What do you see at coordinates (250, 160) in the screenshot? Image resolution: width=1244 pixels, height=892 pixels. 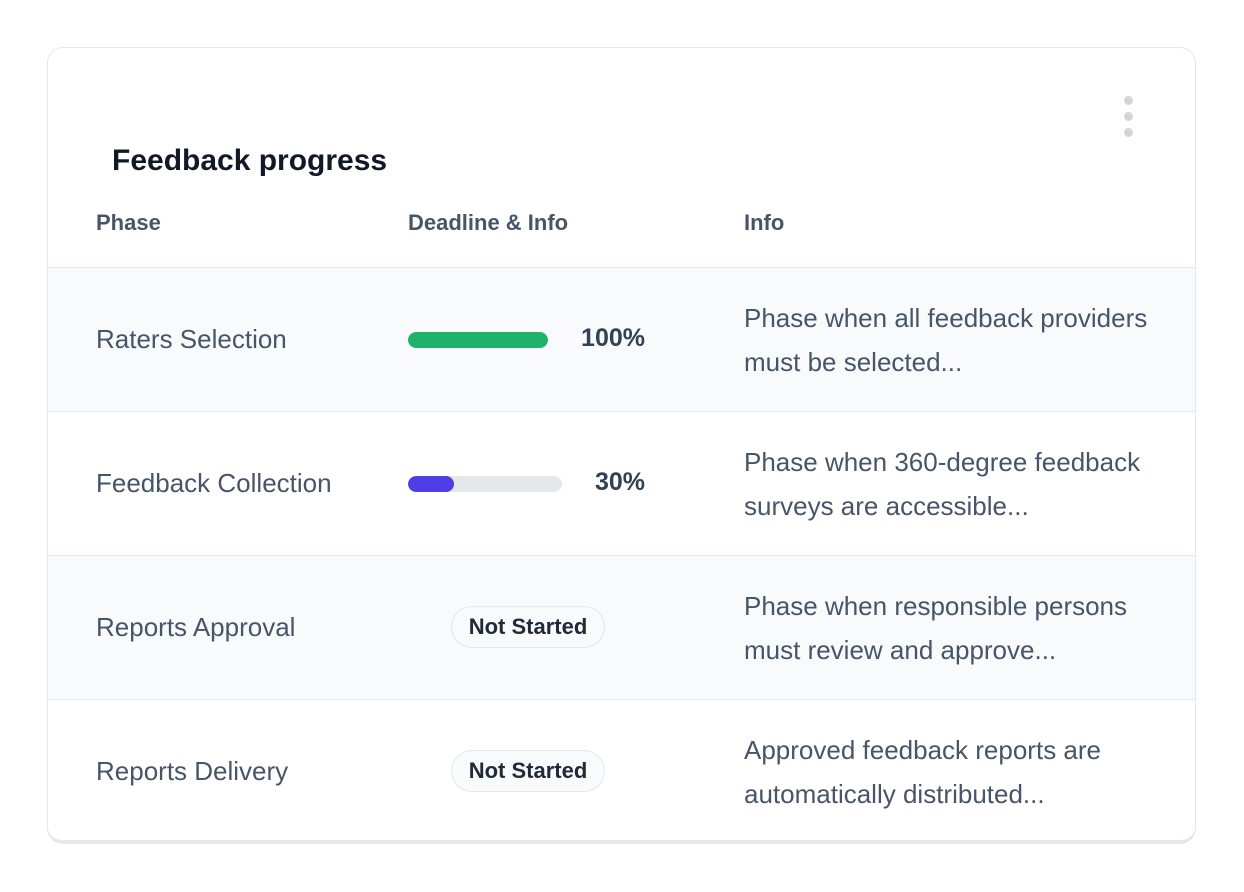 I see `card-title: Feedback progress` at bounding box center [250, 160].